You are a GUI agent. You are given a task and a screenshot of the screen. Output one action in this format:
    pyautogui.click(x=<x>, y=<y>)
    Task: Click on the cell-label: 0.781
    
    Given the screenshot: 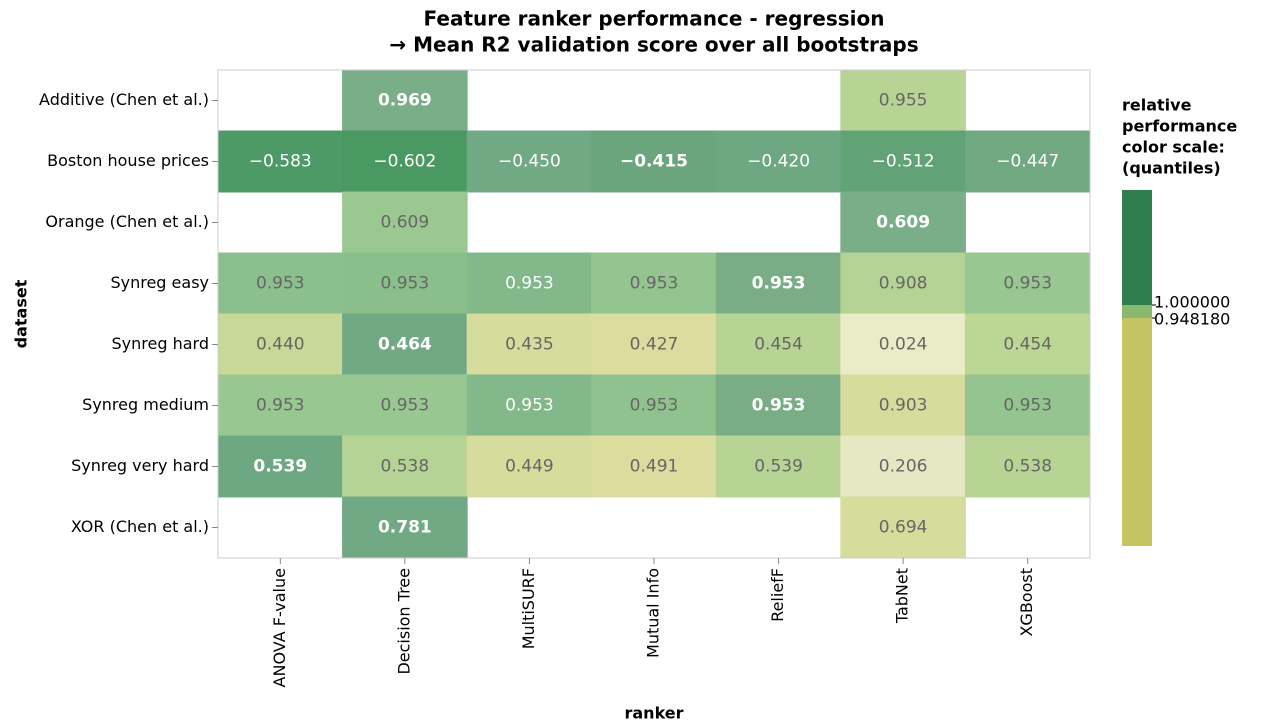 What is the action you would take?
    pyautogui.click(x=405, y=528)
    